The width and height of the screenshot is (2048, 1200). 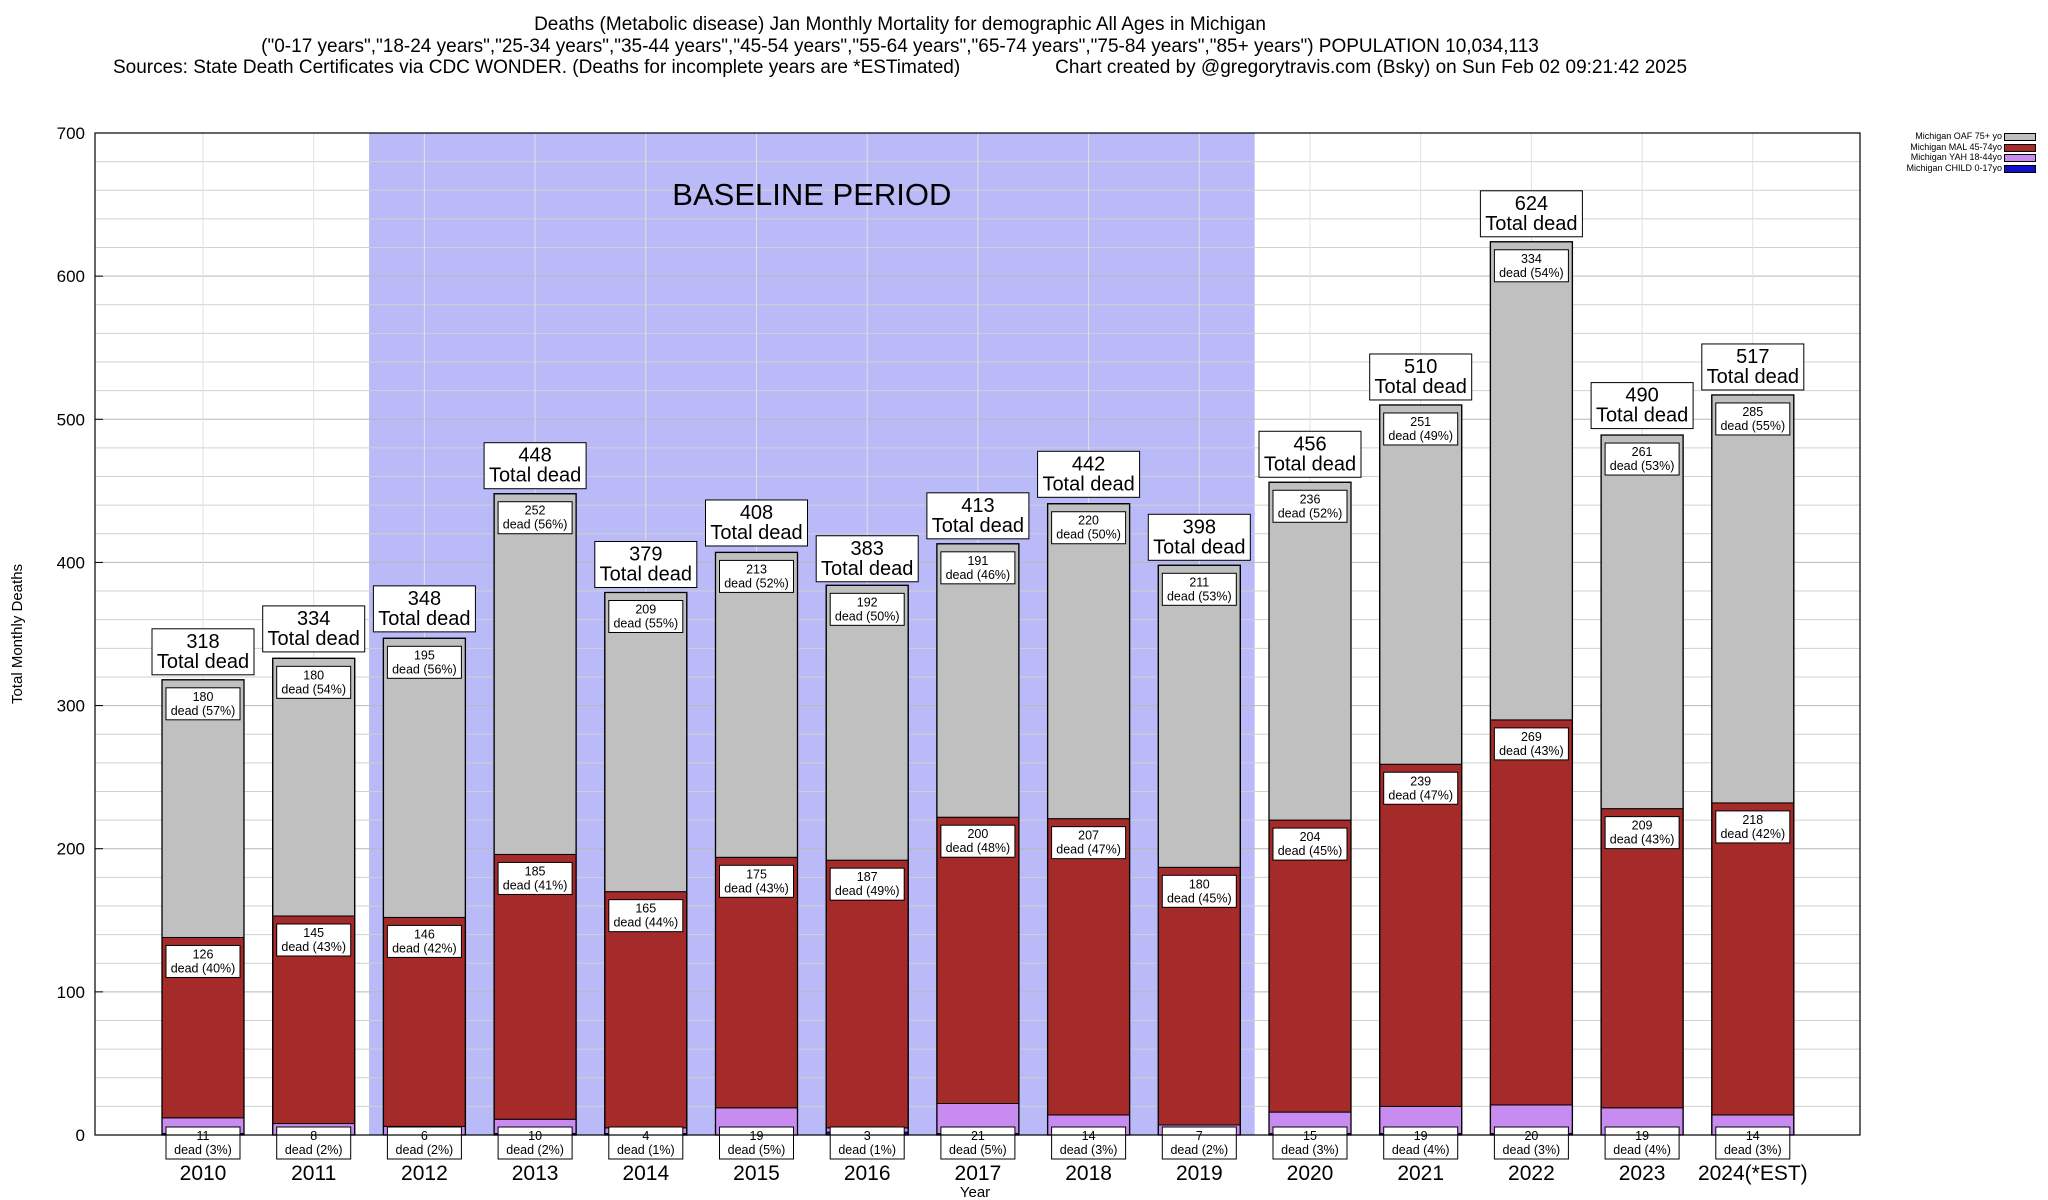 I want to click on legend-label: Michigan CHILD 0-17yo, so click(x=1954, y=167).